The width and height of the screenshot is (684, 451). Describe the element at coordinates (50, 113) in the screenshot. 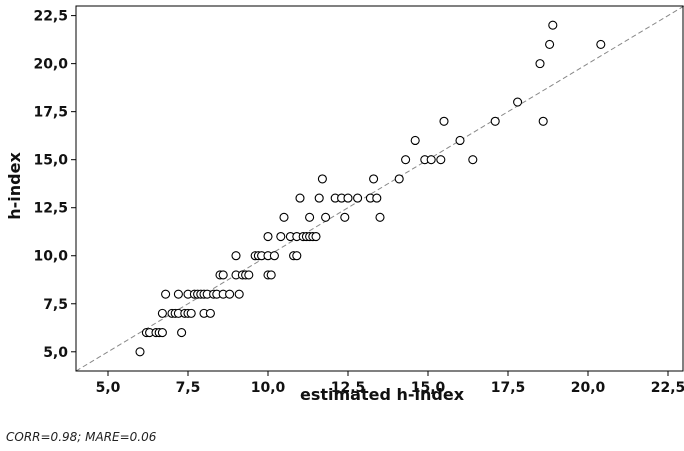

I see `y-tick-label: 17,5` at that location.